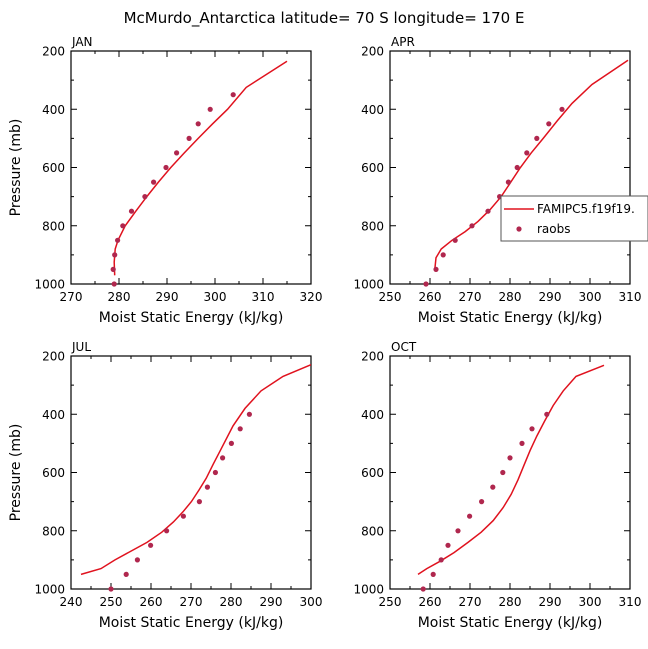  What do you see at coordinates (82, 42) in the screenshot?
I see `panel-label: JAN` at bounding box center [82, 42].